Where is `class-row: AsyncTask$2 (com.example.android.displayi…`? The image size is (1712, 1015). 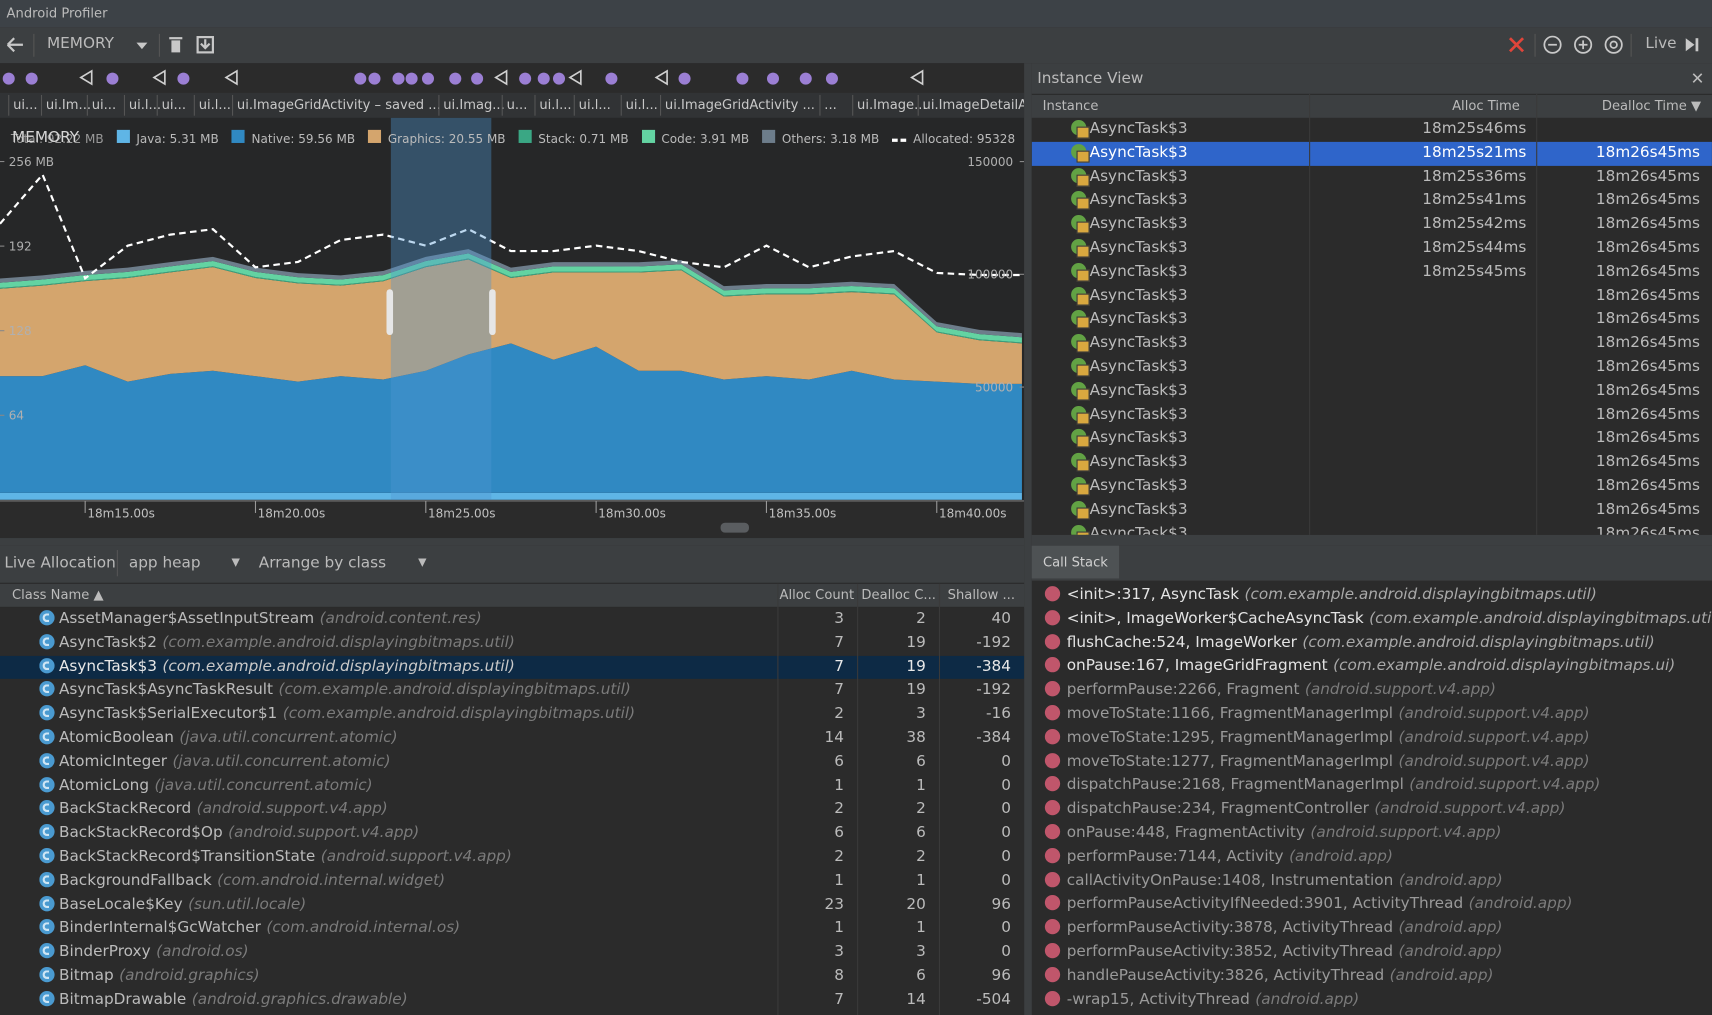
class-row: AsyncTask$2 (com.example.android.displayi… is located at coordinates (512, 644).